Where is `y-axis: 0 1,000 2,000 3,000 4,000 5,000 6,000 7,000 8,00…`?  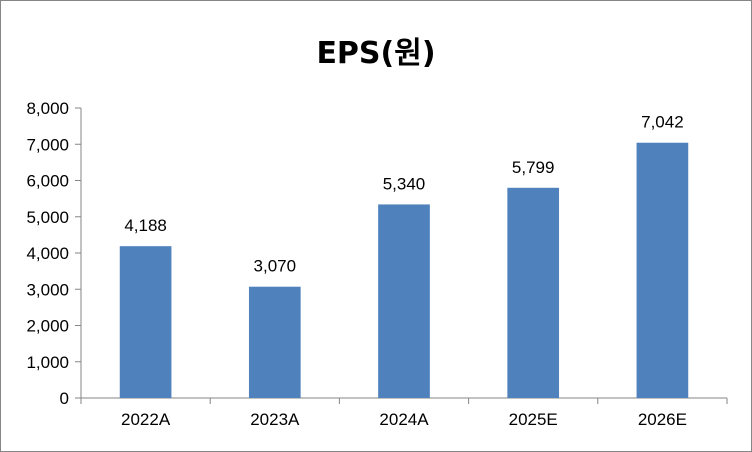
y-axis: 0 1,000 2,000 3,000 4,000 5,000 6,000 7,000 8,00… is located at coordinates (54, 253).